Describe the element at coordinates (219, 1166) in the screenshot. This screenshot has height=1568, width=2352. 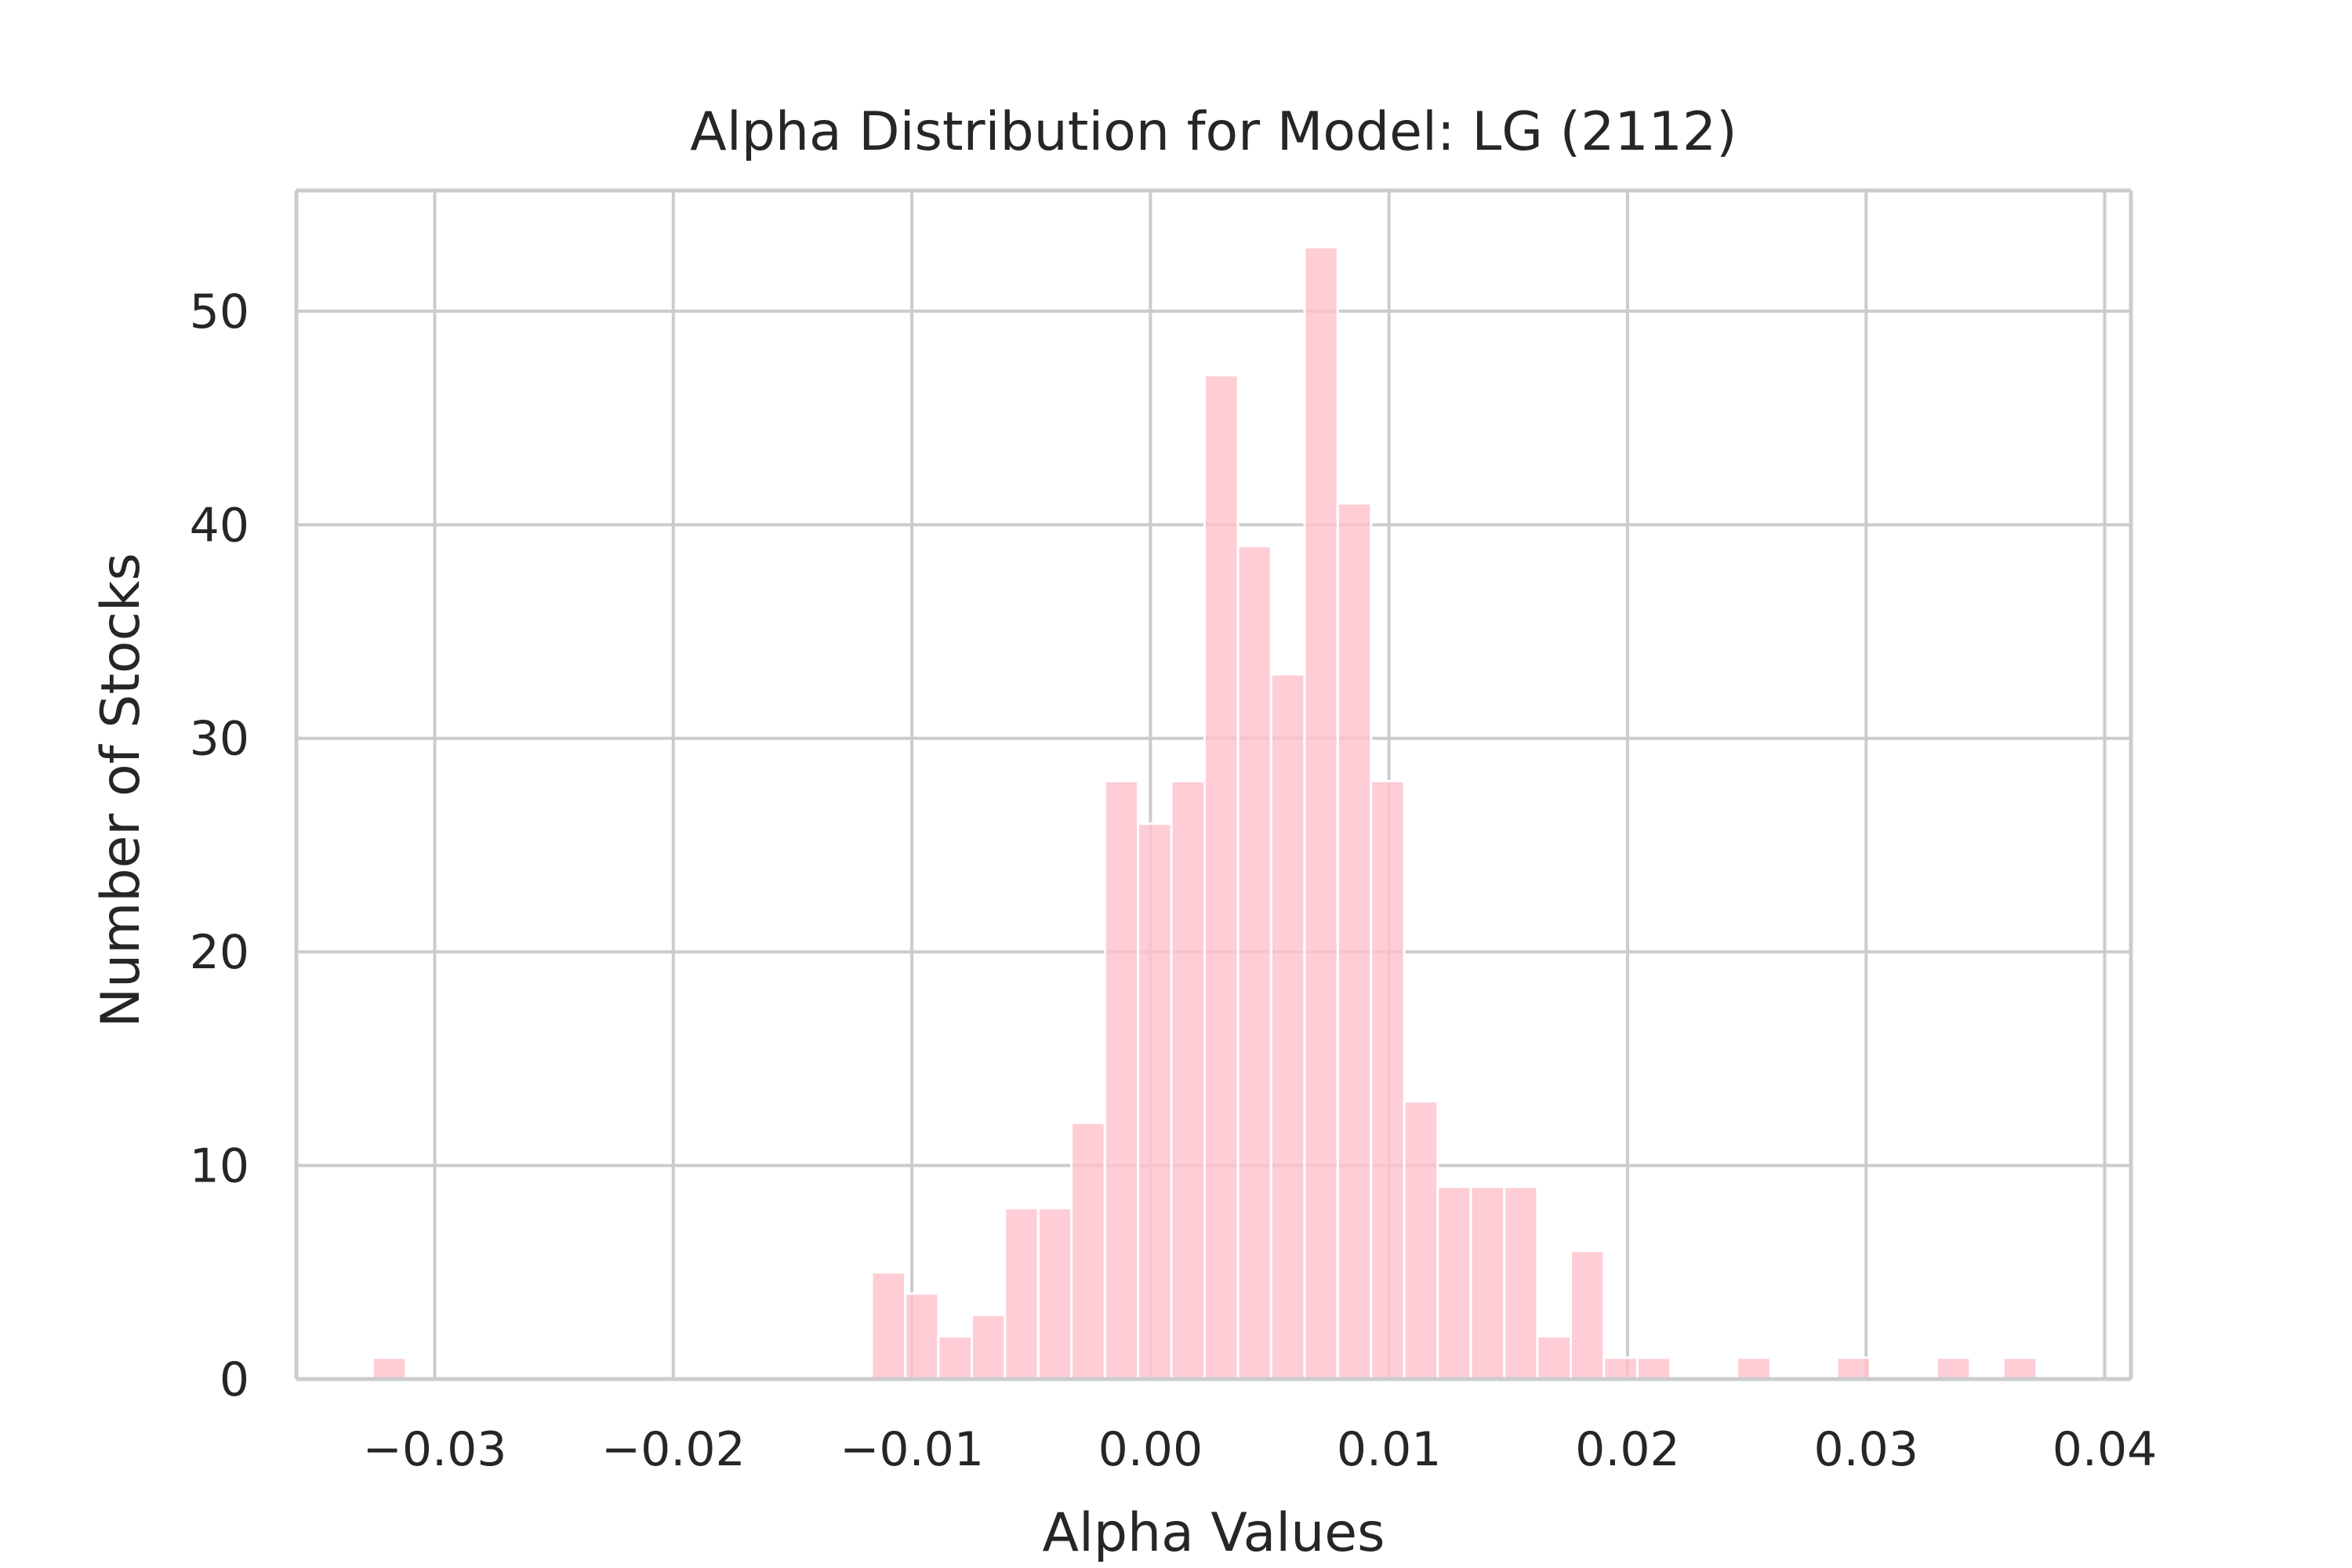
I see `y-tick-label: 10` at that location.